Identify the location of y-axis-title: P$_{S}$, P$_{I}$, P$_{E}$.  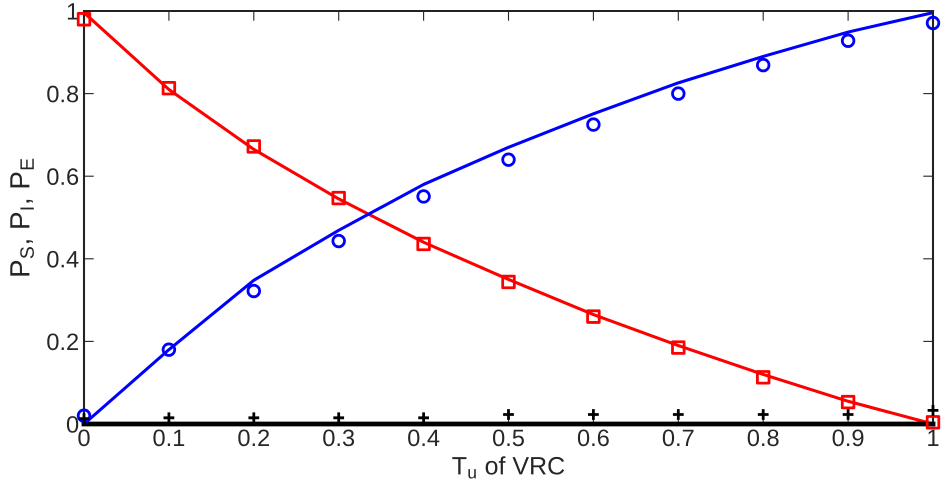
(22, 217).